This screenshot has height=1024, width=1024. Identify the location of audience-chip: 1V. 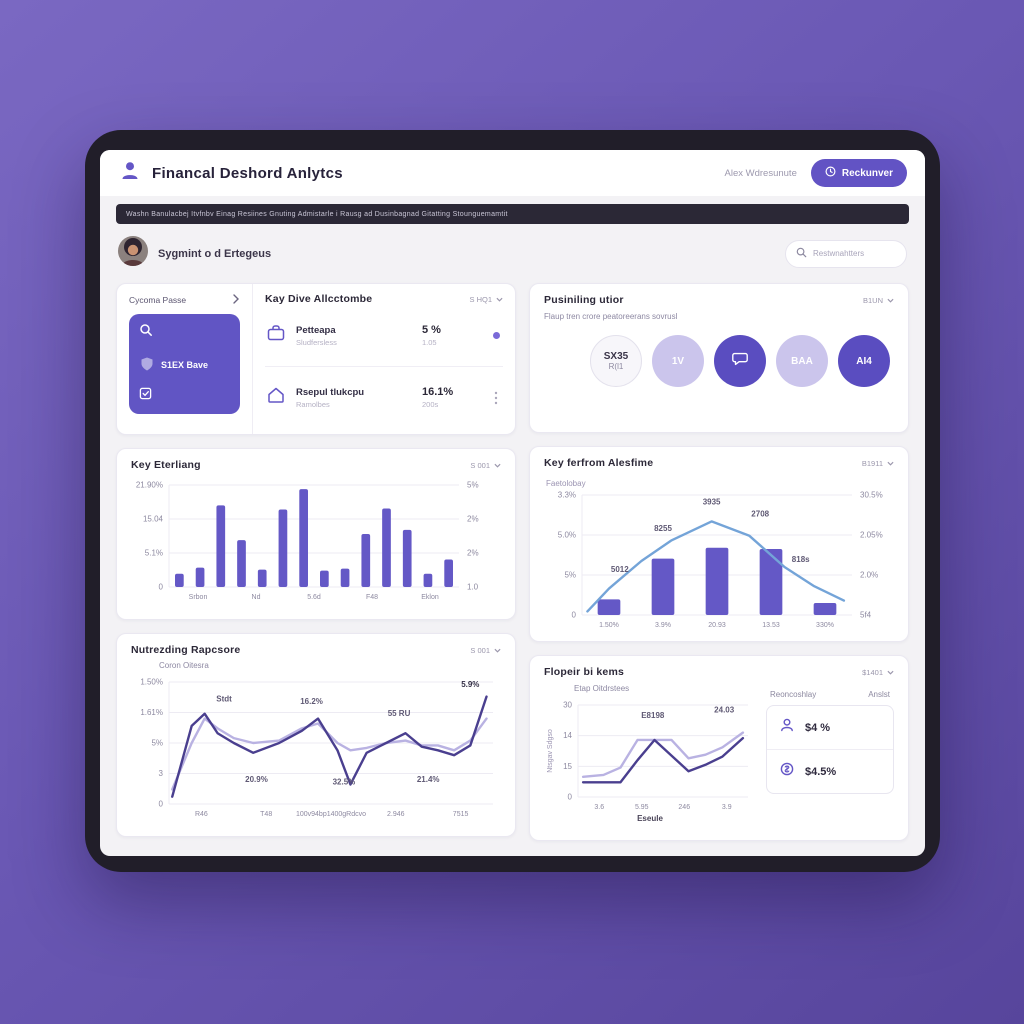
(678, 361).